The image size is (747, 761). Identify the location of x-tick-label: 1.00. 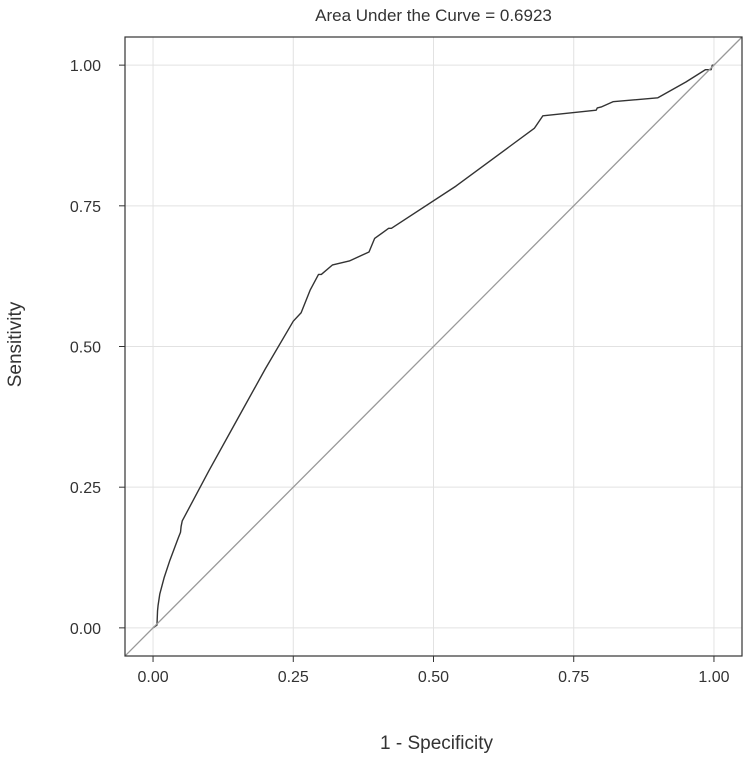
(713, 677).